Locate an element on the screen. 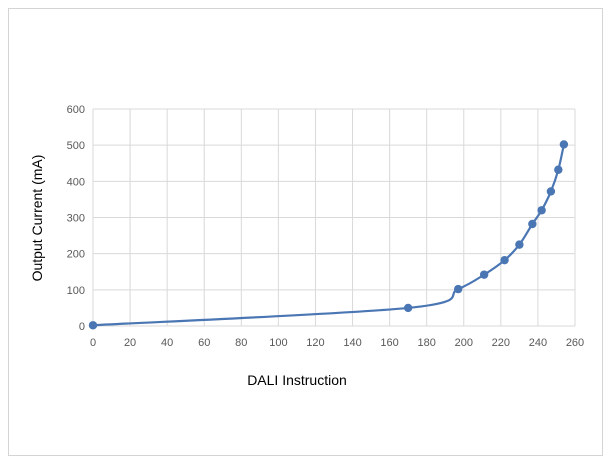  x-tick-label: 60 is located at coordinates (204, 343).